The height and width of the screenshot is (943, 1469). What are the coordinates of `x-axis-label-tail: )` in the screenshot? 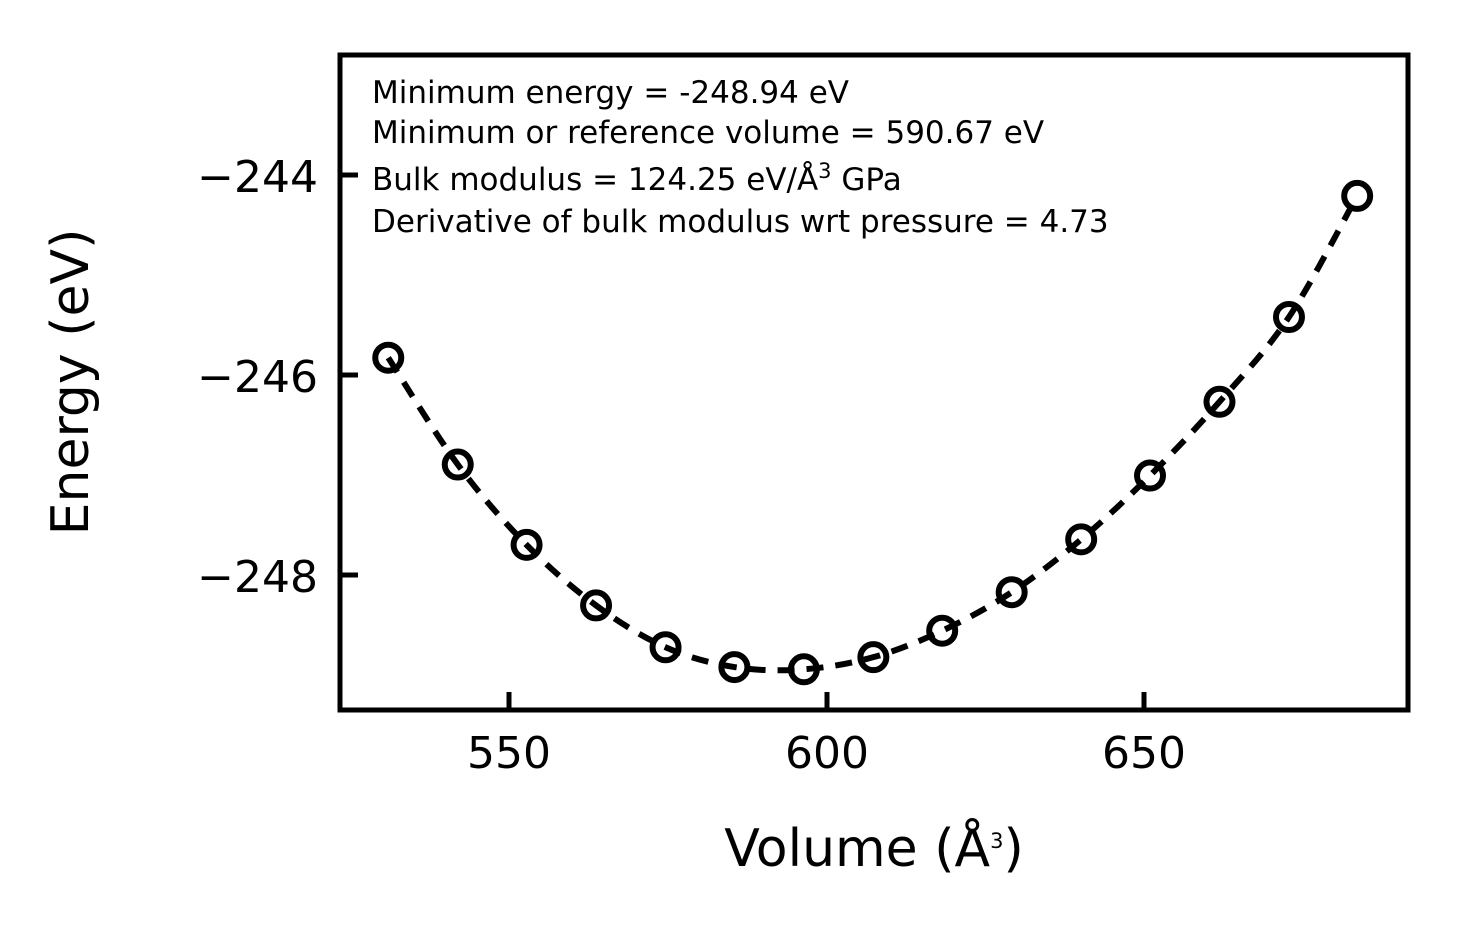 It's located at (1013, 849).